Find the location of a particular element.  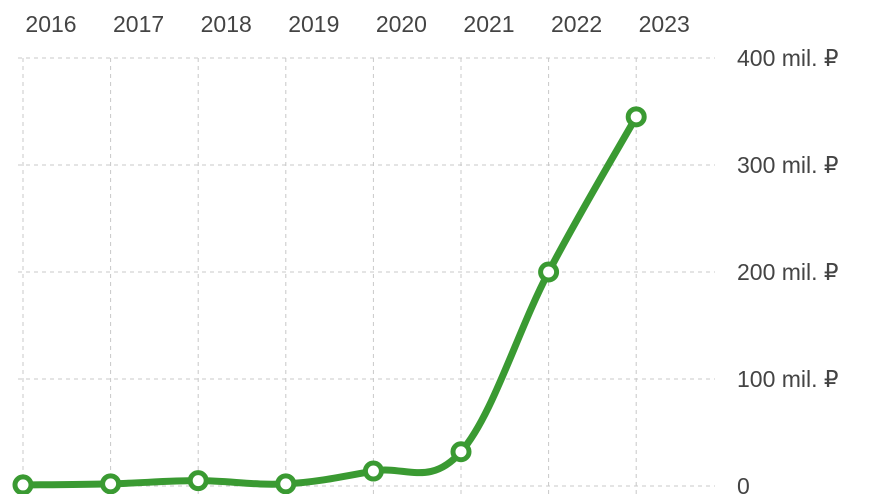

y-tick-label: 300 mil. ₽ is located at coordinates (788, 165).